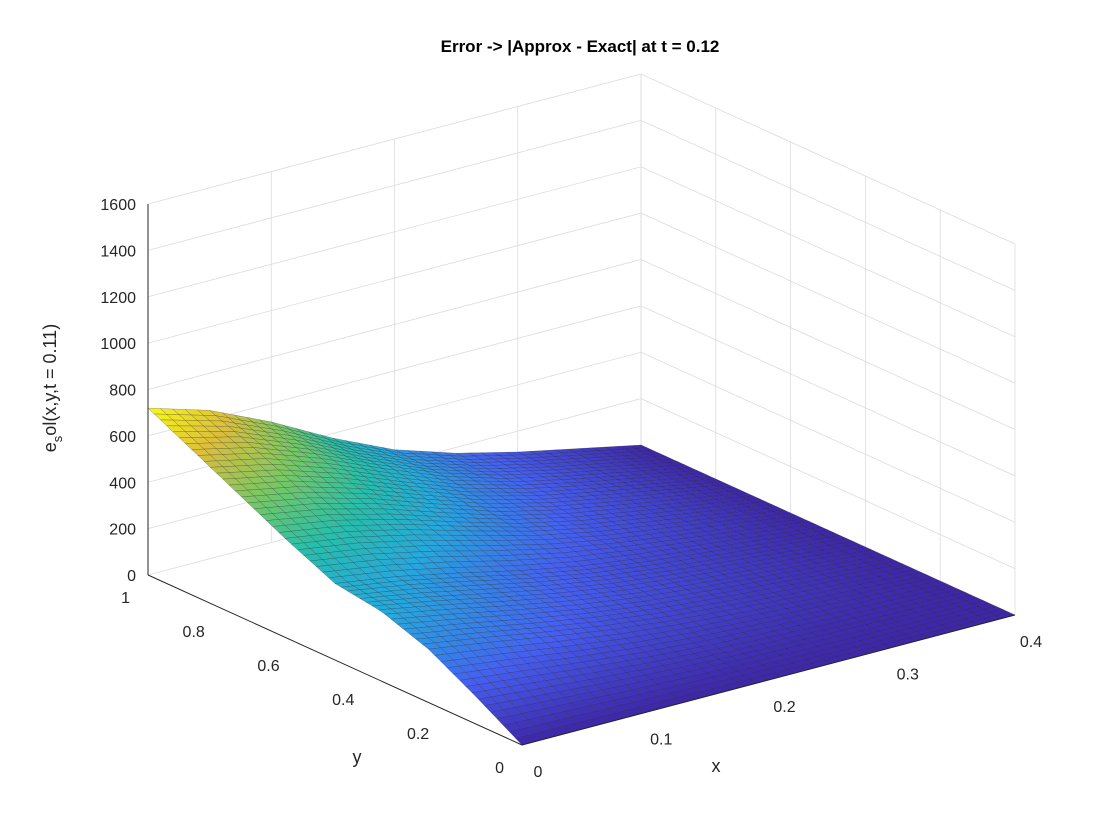  I want to click on z-tick-label: 1200, so click(118, 298).